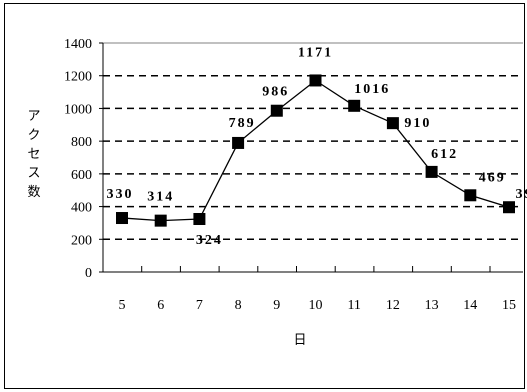 The width and height of the screenshot is (527, 392). I want to click on x-tick-label-6: 6, so click(160, 305).